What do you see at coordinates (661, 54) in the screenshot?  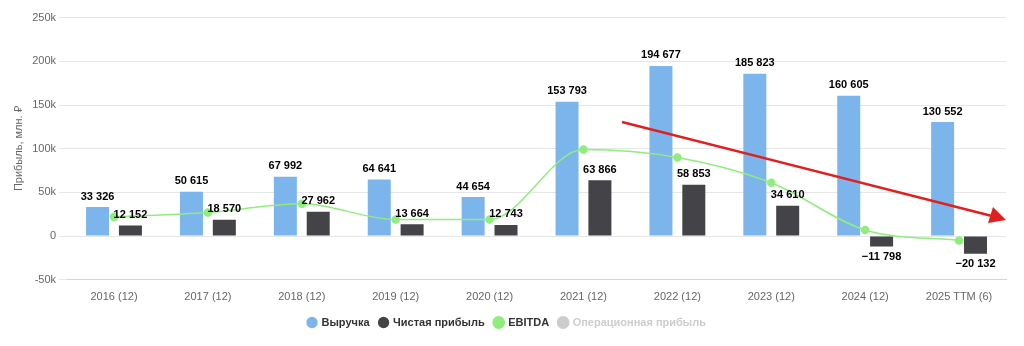 I see `data-label: 194 677` at bounding box center [661, 54].